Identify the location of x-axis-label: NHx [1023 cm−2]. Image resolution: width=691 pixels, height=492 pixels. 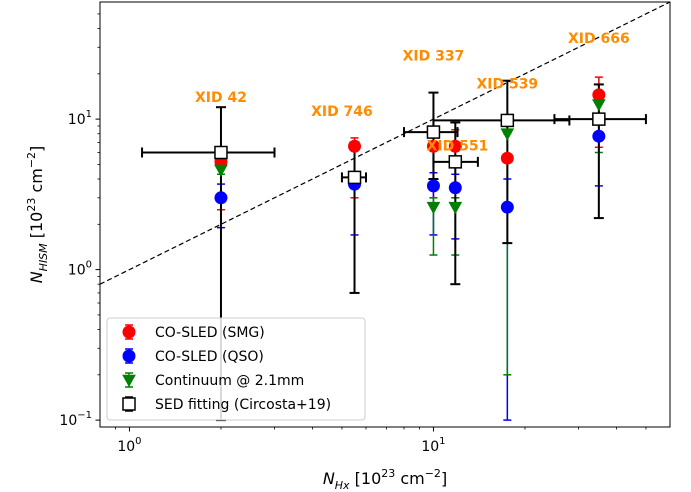
(385, 479).